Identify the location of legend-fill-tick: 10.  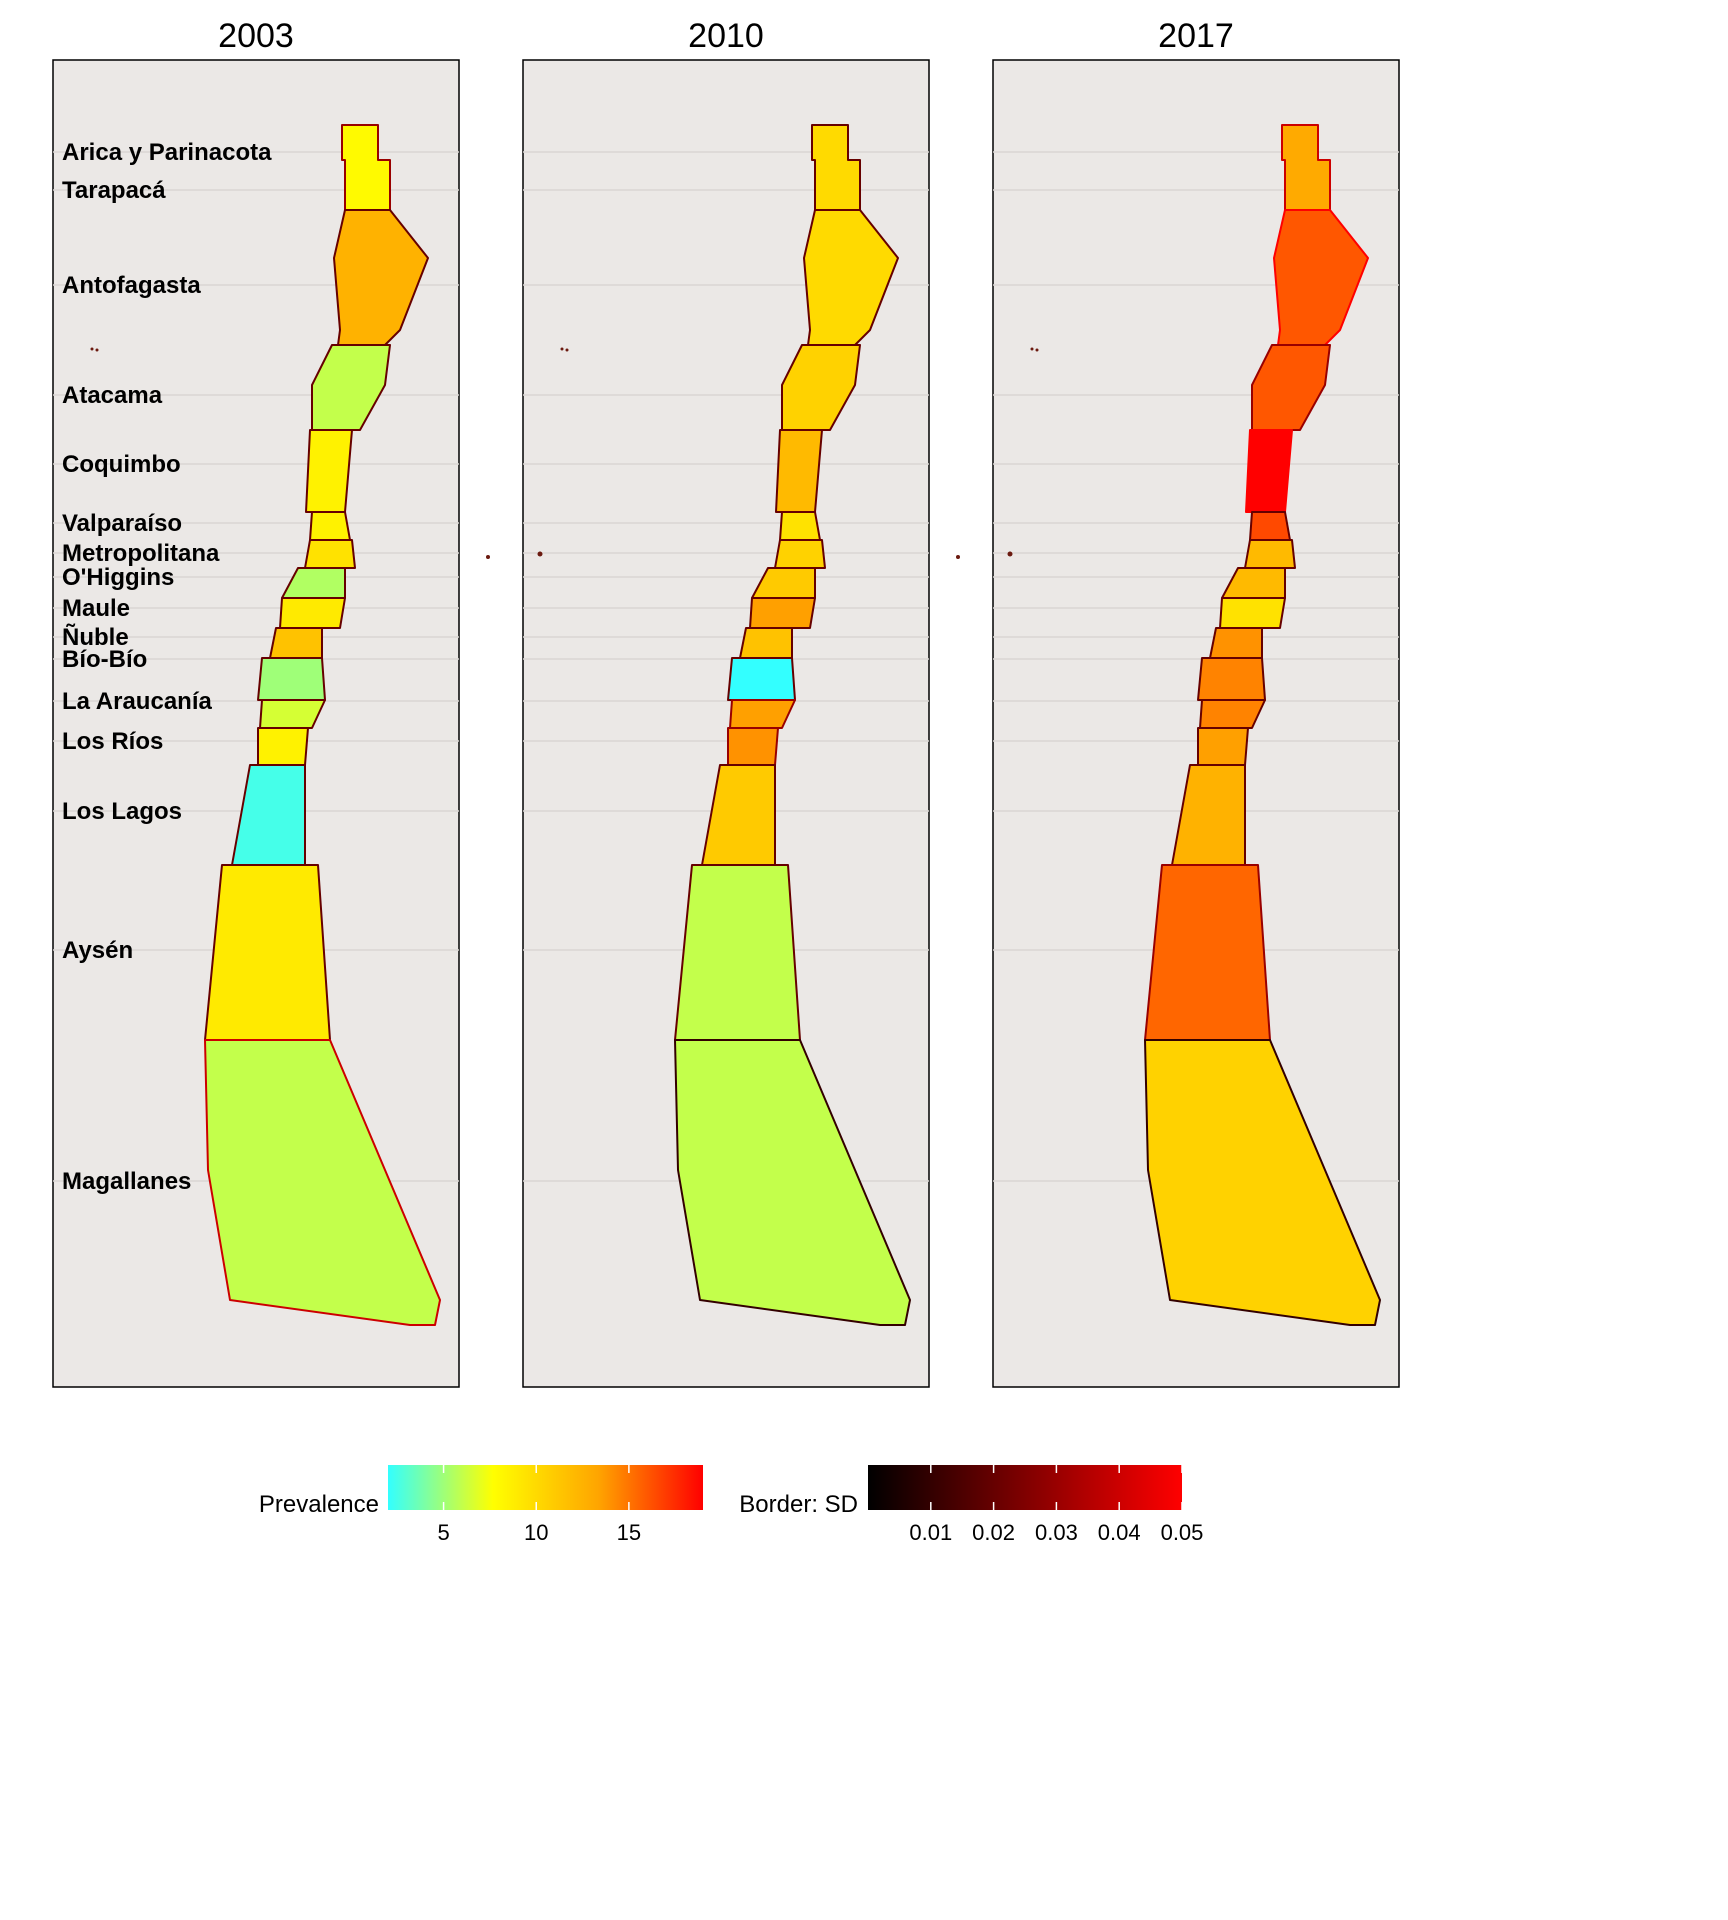
(536, 1532).